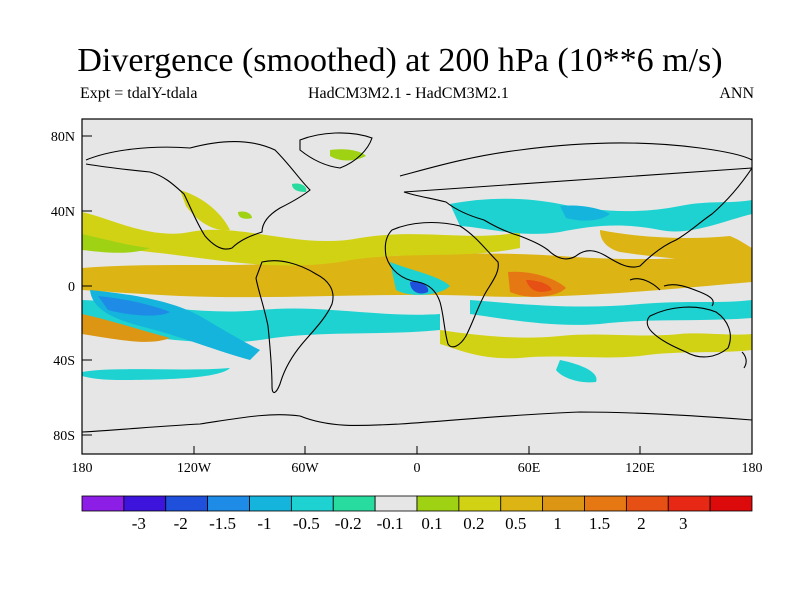 This screenshot has height=600, width=800. What do you see at coordinates (222, 523) in the screenshot?
I see `colorbar-label: -1.5` at bounding box center [222, 523].